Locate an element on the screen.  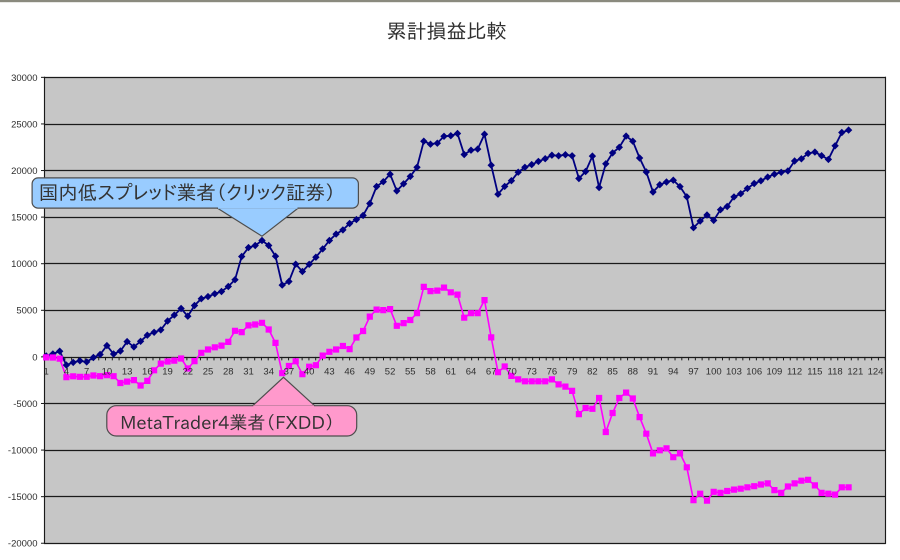
svg-text: 25000 is located at coordinates (24, 124).